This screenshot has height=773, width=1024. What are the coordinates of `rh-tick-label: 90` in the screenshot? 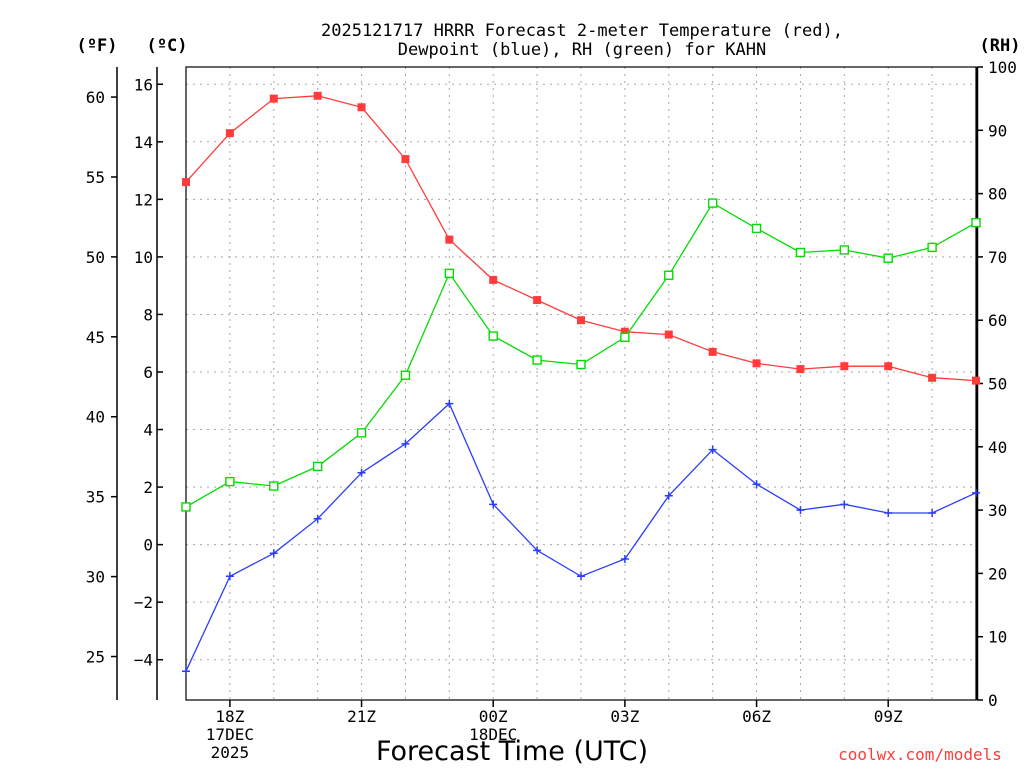 It's located at (997, 130).